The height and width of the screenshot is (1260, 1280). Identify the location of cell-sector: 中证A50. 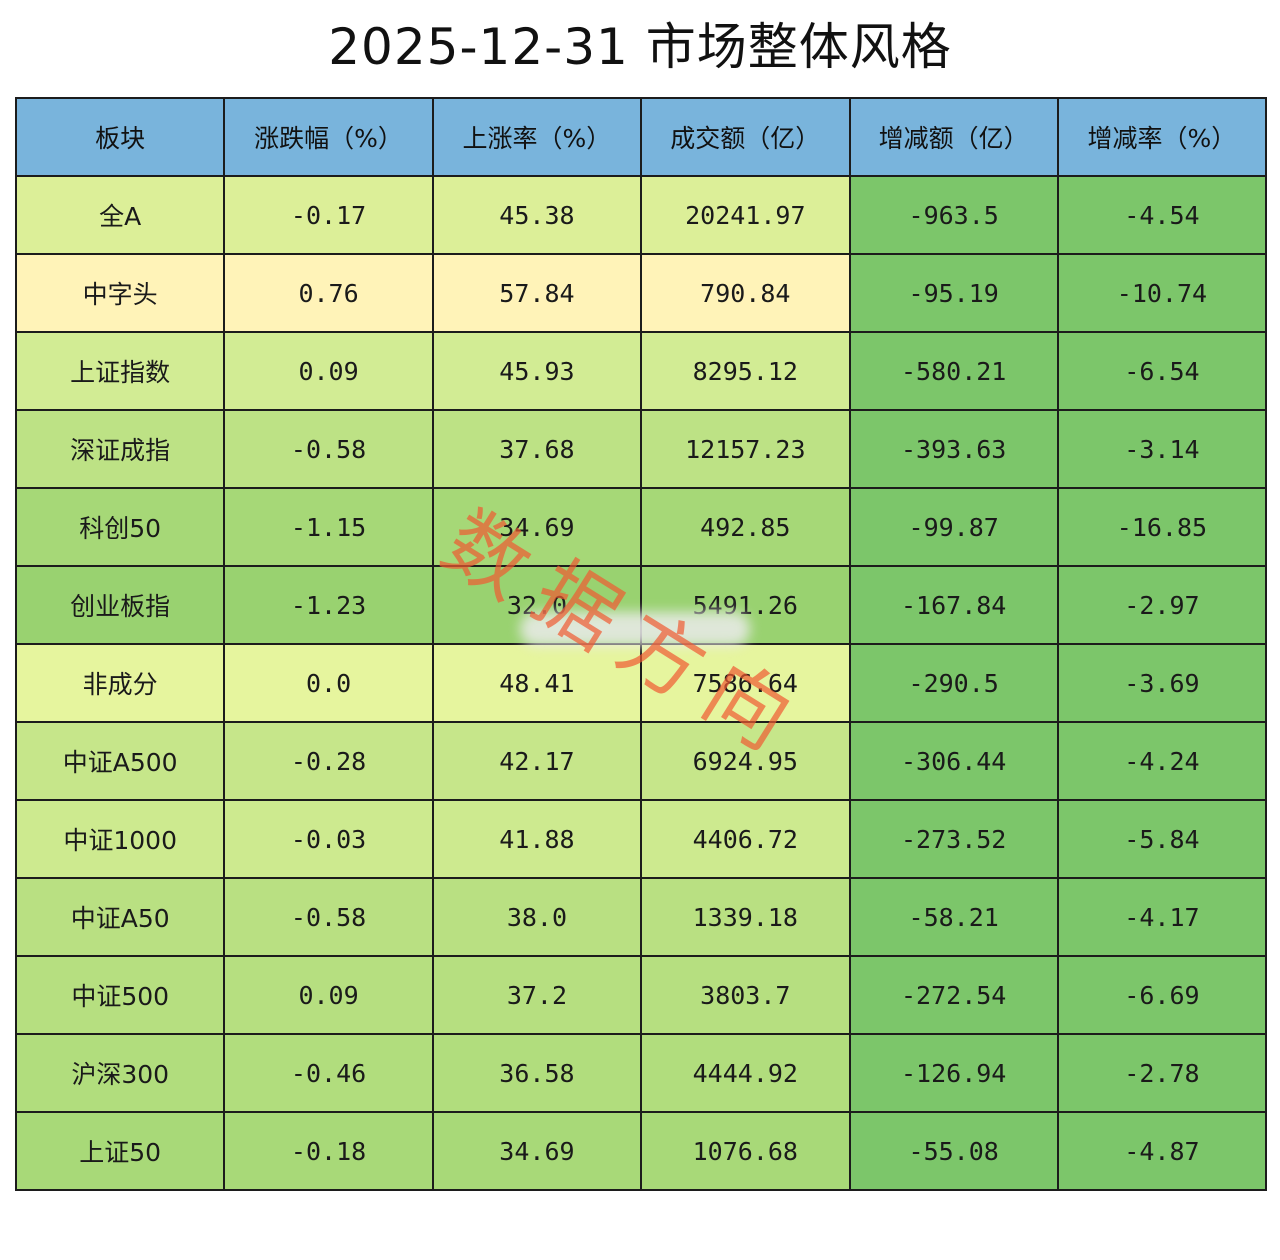
(120, 917).